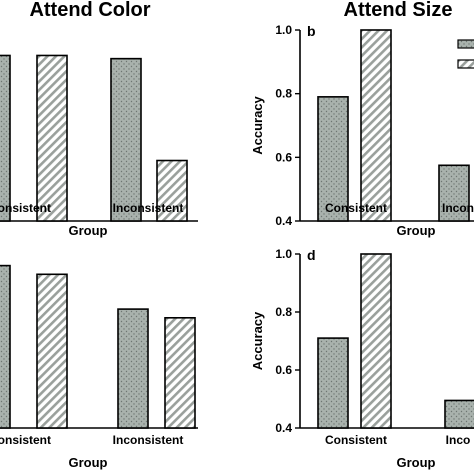 The height and width of the screenshot is (474, 474). Describe the element at coordinates (148, 440) in the screenshot. I see `panel-c-x-tick-label: Inconsistent` at that location.